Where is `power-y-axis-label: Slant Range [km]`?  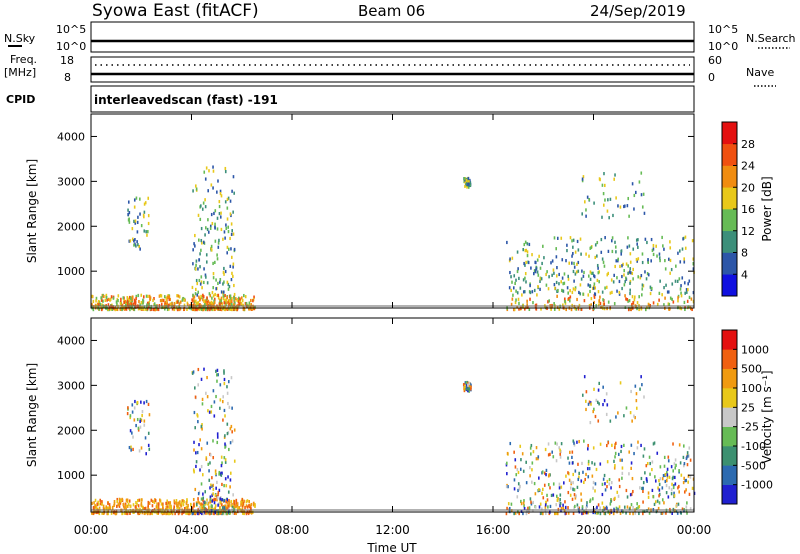
power-y-axis-label: Slant Range [km] is located at coordinates (32, 211).